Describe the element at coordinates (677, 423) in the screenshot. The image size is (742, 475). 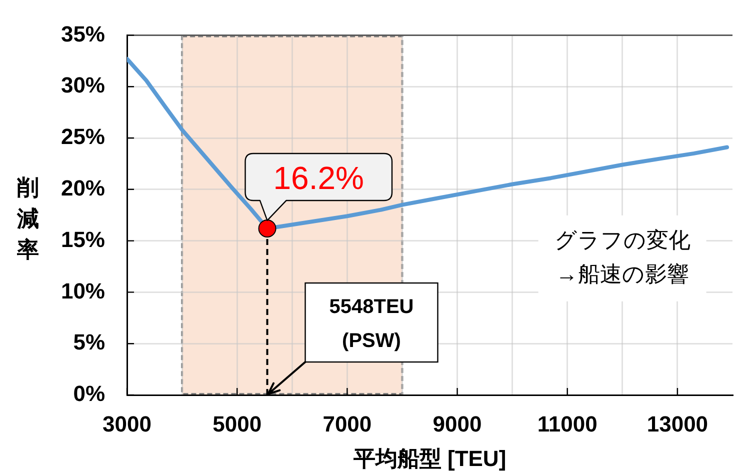
I see `x-tick-label: 13000` at that location.